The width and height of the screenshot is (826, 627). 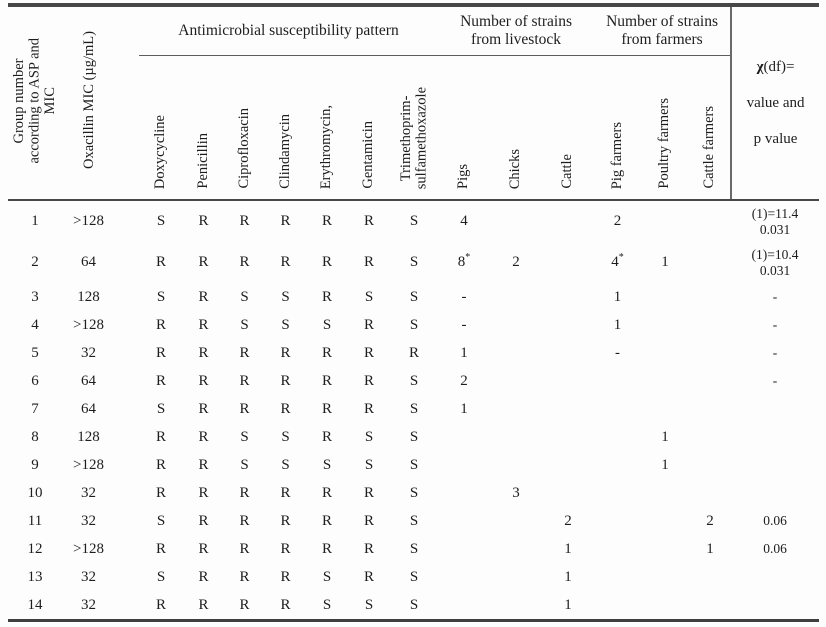 What do you see at coordinates (34, 100) in the screenshot?
I see `group-number-label: Group number according to ASP and MIC` at bounding box center [34, 100].